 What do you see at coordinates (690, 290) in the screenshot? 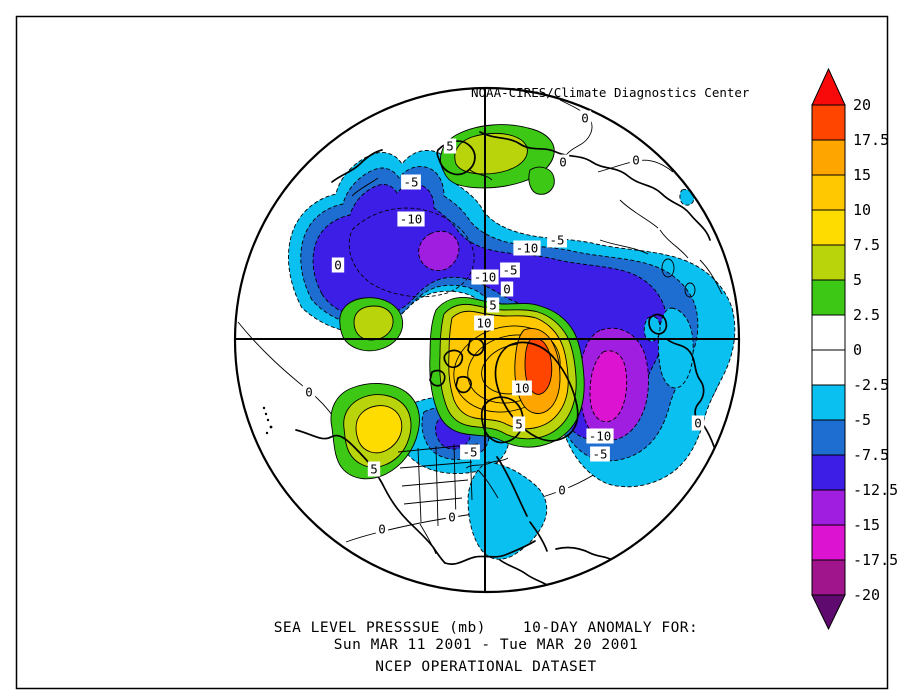
I see `coastline-black-sea` at bounding box center [690, 290].